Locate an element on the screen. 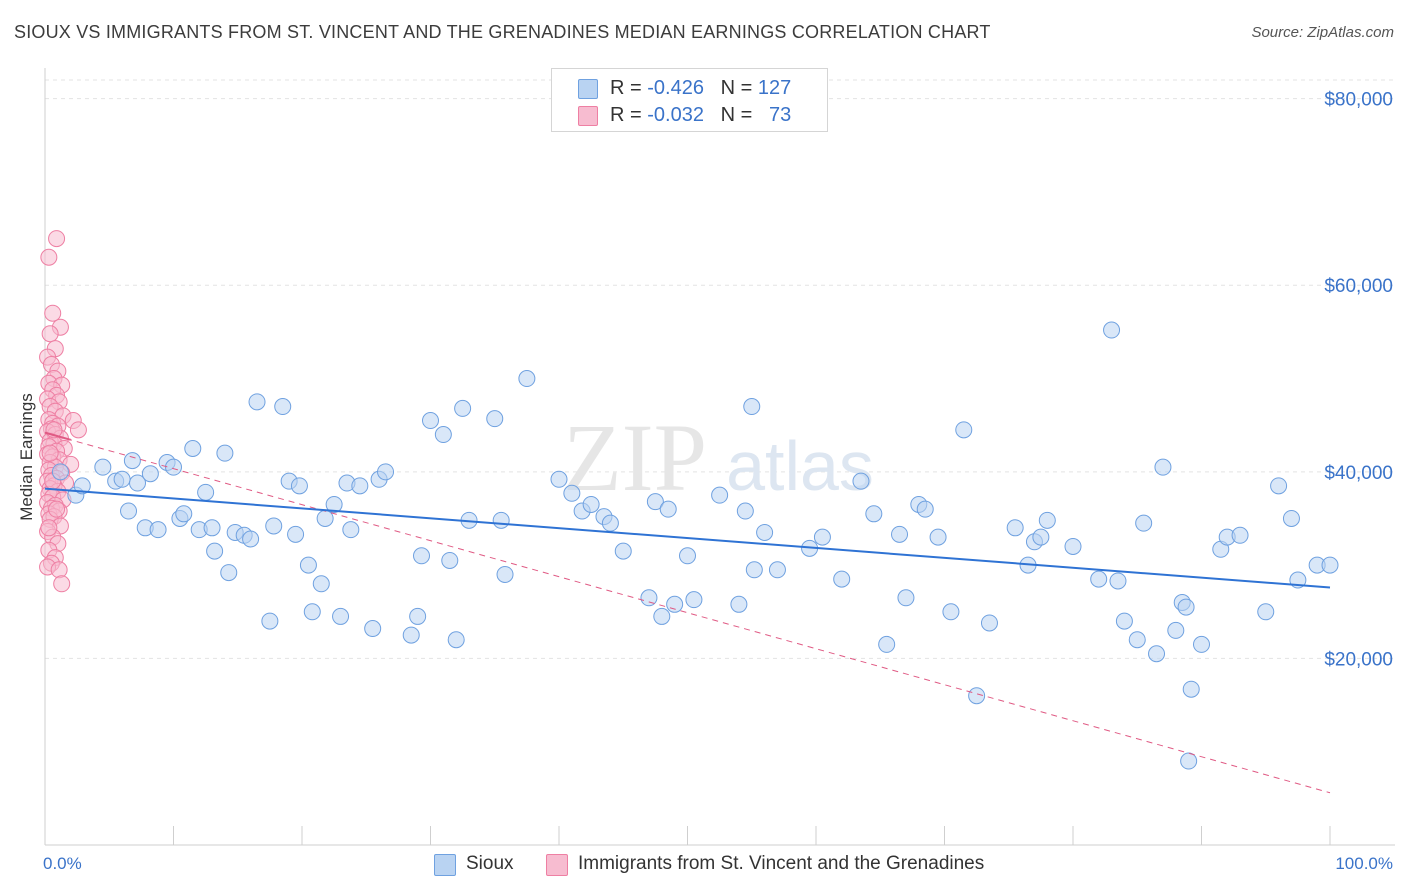 The width and height of the screenshot is (1406, 892). bottom-legend-swatch-sioux is located at coordinates (445, 865).